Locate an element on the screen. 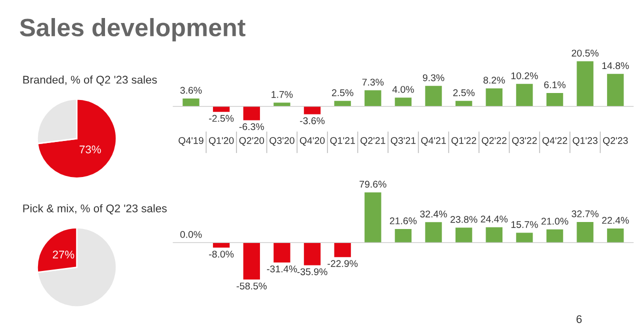 This screenshot has width=640, height=330. data-label: 3.6% is located at coordinates (191, 90).